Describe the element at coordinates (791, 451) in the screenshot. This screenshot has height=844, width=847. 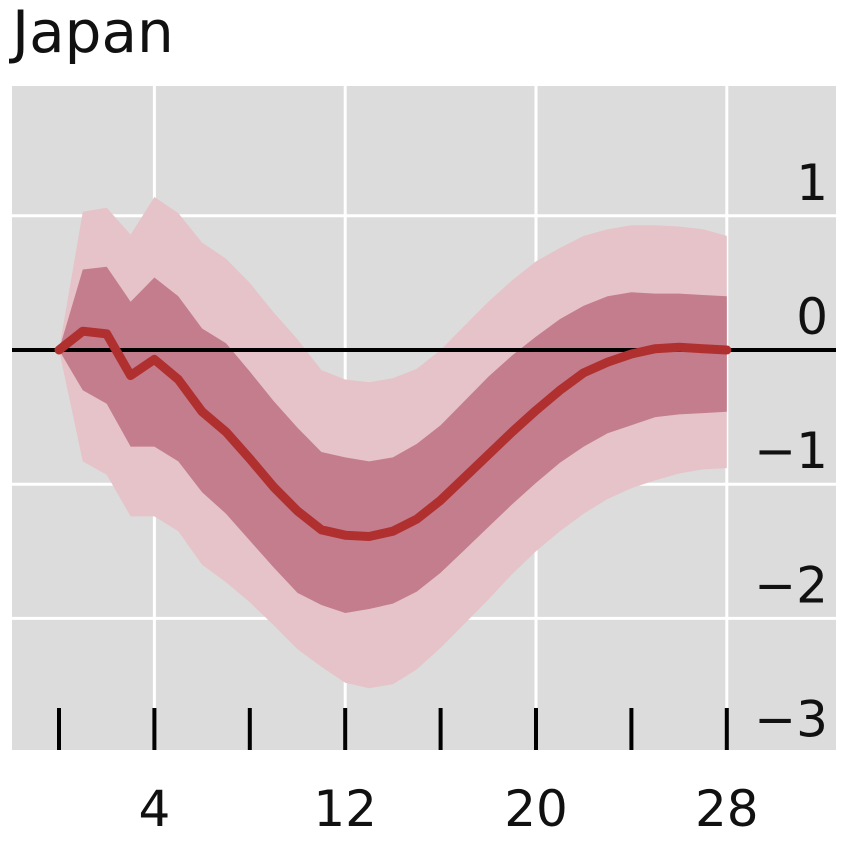
I see `y-tick-label: −1` at that location.